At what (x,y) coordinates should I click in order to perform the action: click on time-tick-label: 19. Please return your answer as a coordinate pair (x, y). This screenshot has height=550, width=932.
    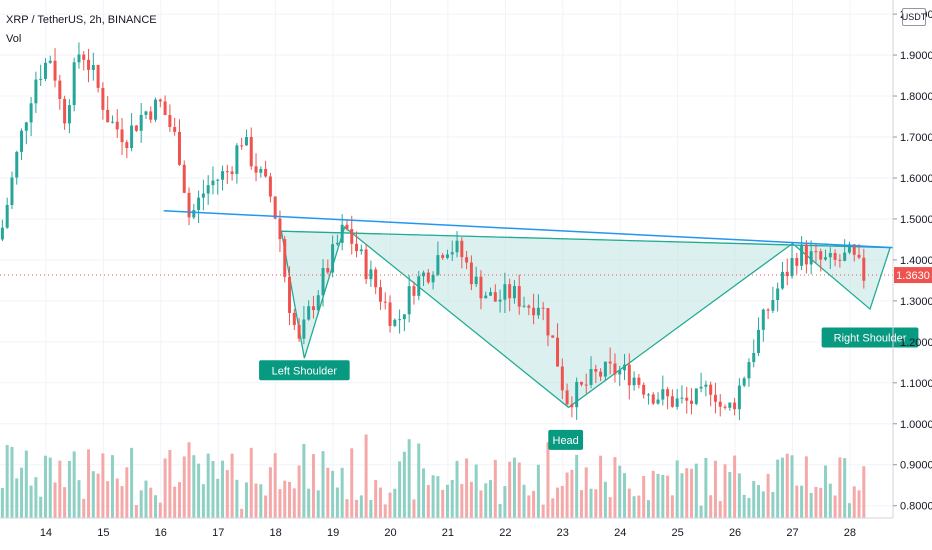
    Looking at the image, I should click on (333, 533).